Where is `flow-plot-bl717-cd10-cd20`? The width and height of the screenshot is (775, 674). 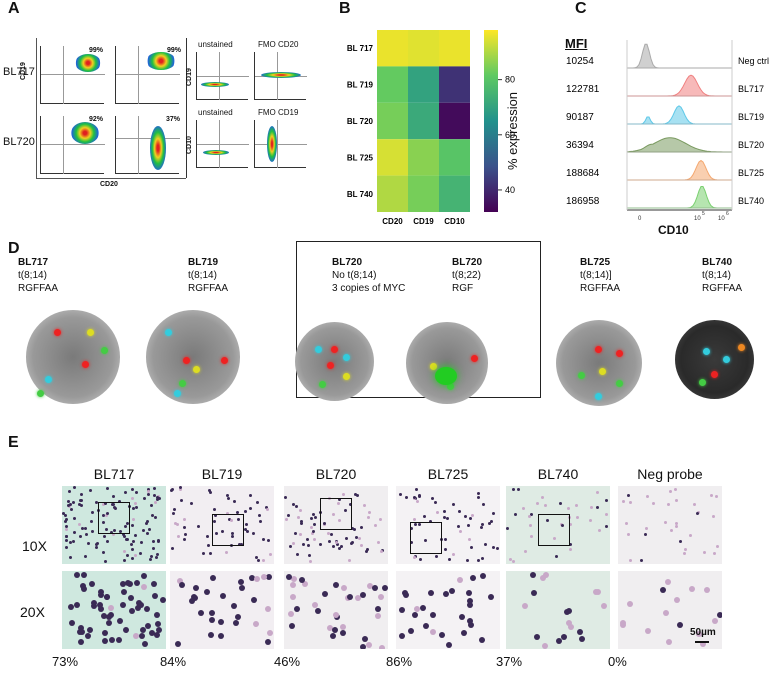 flow-plot-bl717-cd10-cd20 is located at coordinates (147, 75).